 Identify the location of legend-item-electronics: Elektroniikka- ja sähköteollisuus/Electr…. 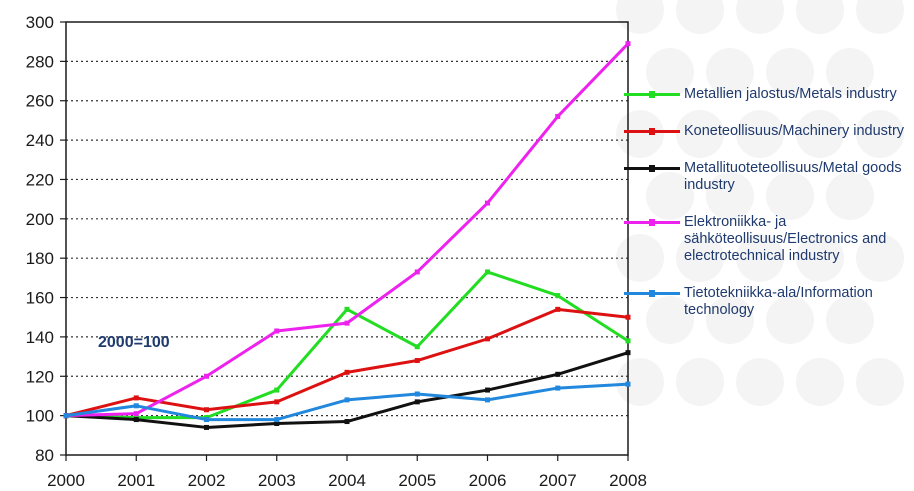
(768, 239).